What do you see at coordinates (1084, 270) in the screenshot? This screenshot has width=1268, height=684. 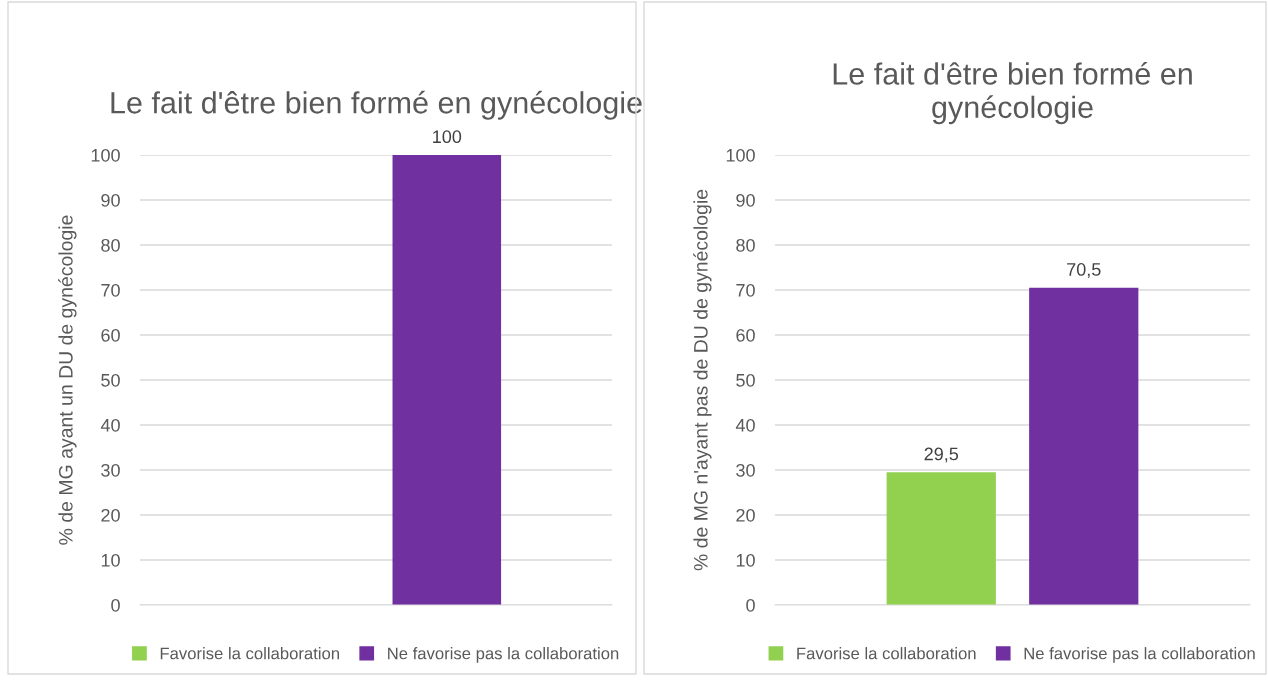 I see `data-label: 70,5` at bounding box center [1084, 270].